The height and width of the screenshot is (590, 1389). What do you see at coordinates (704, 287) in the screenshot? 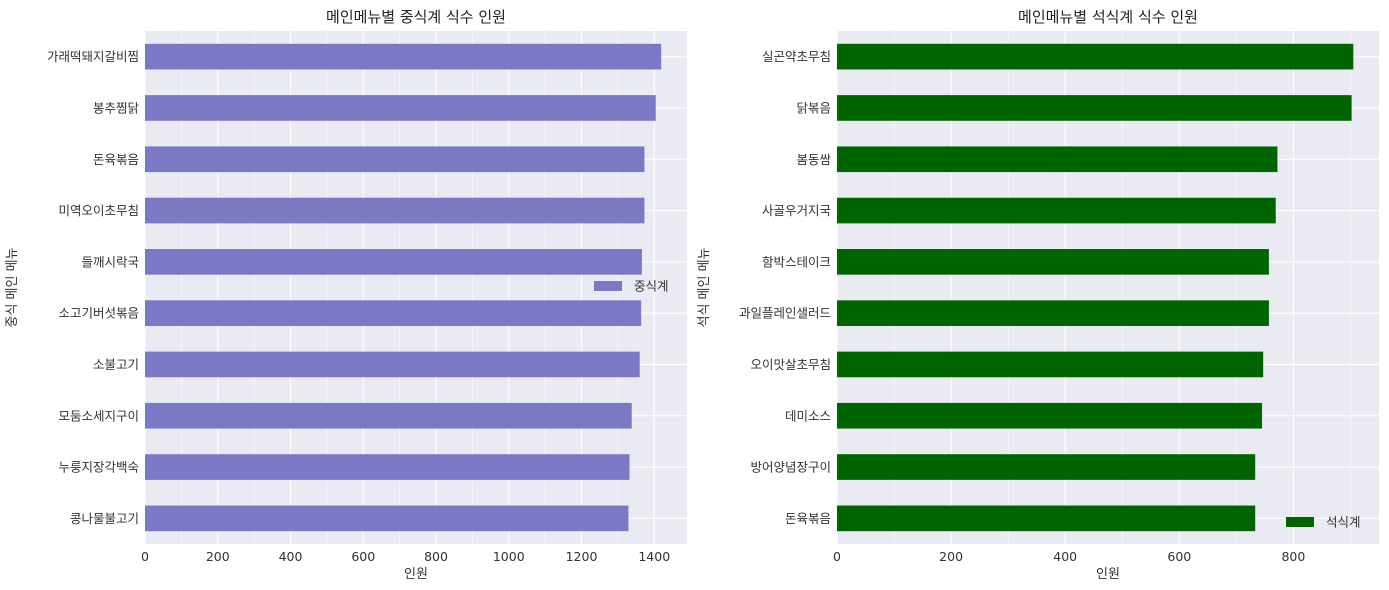
I see `y-axis-label: 석식 메인 메뉴` at bounding box center [704, 287].